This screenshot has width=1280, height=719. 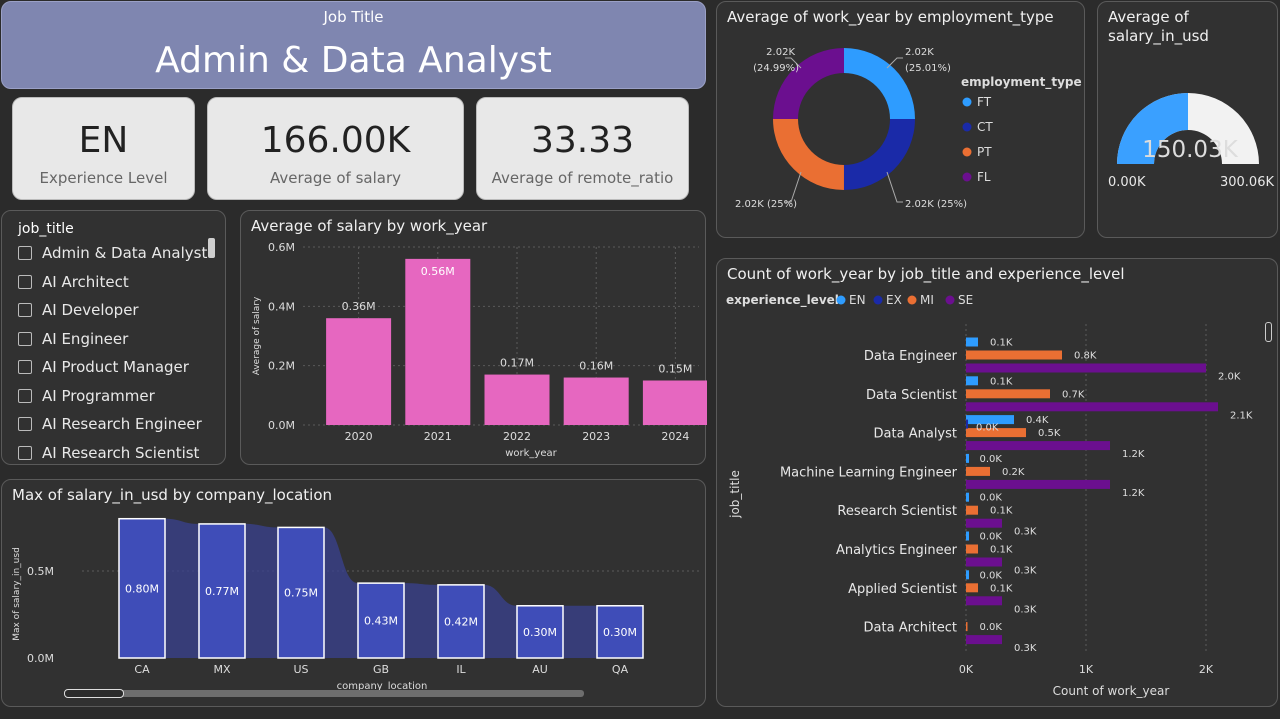 What do you see at coordinates (984, 152) in the screenshot?
I see `legend-label: PT` at bounding box center [984, 152].